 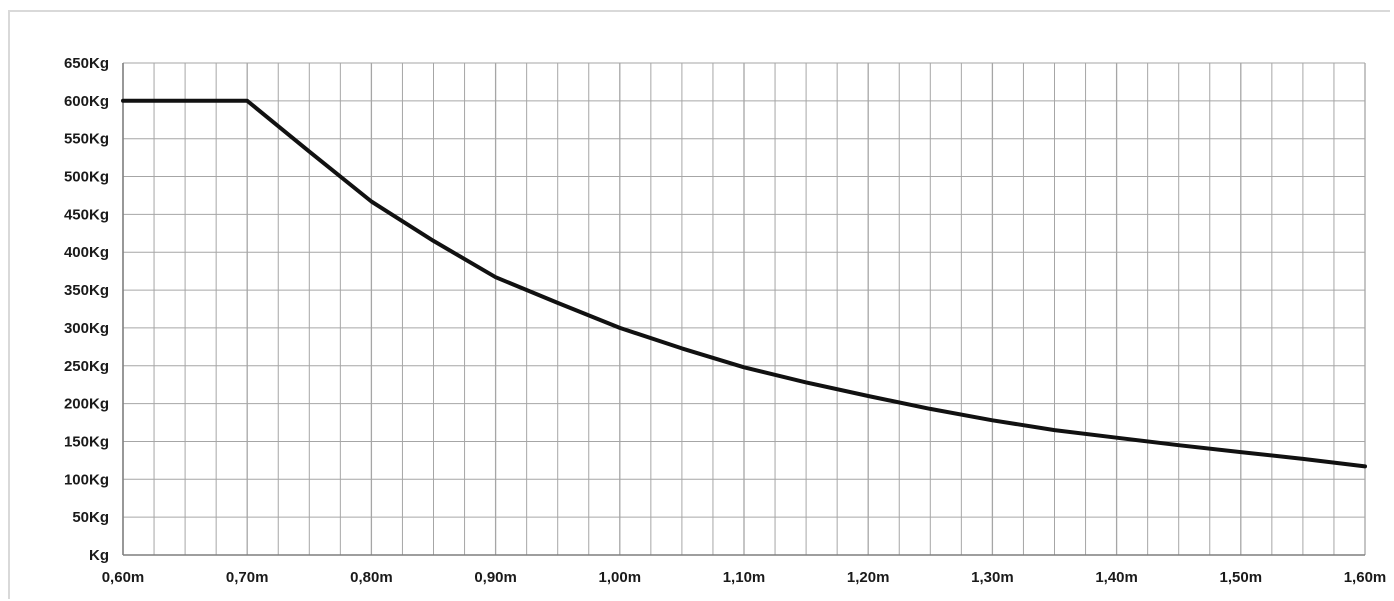 I want to click on x-tick-label: 1,60m, so click(x=1365, y=577).